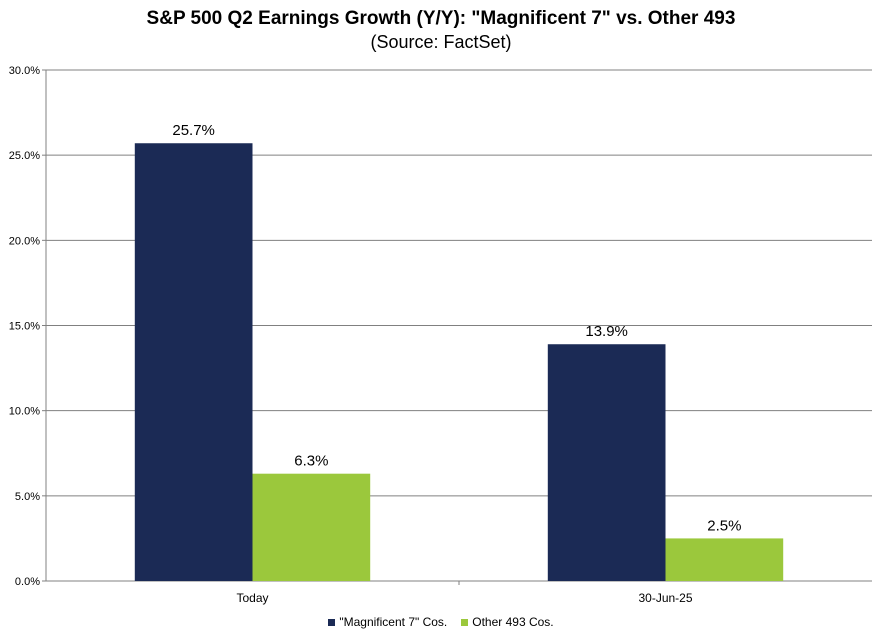 This screenshot has height=639, width=882. Describe the element at coordinates (441, 42) in the screenshot. I see `chart-subtitle: (Source: FactSet)` at that location.